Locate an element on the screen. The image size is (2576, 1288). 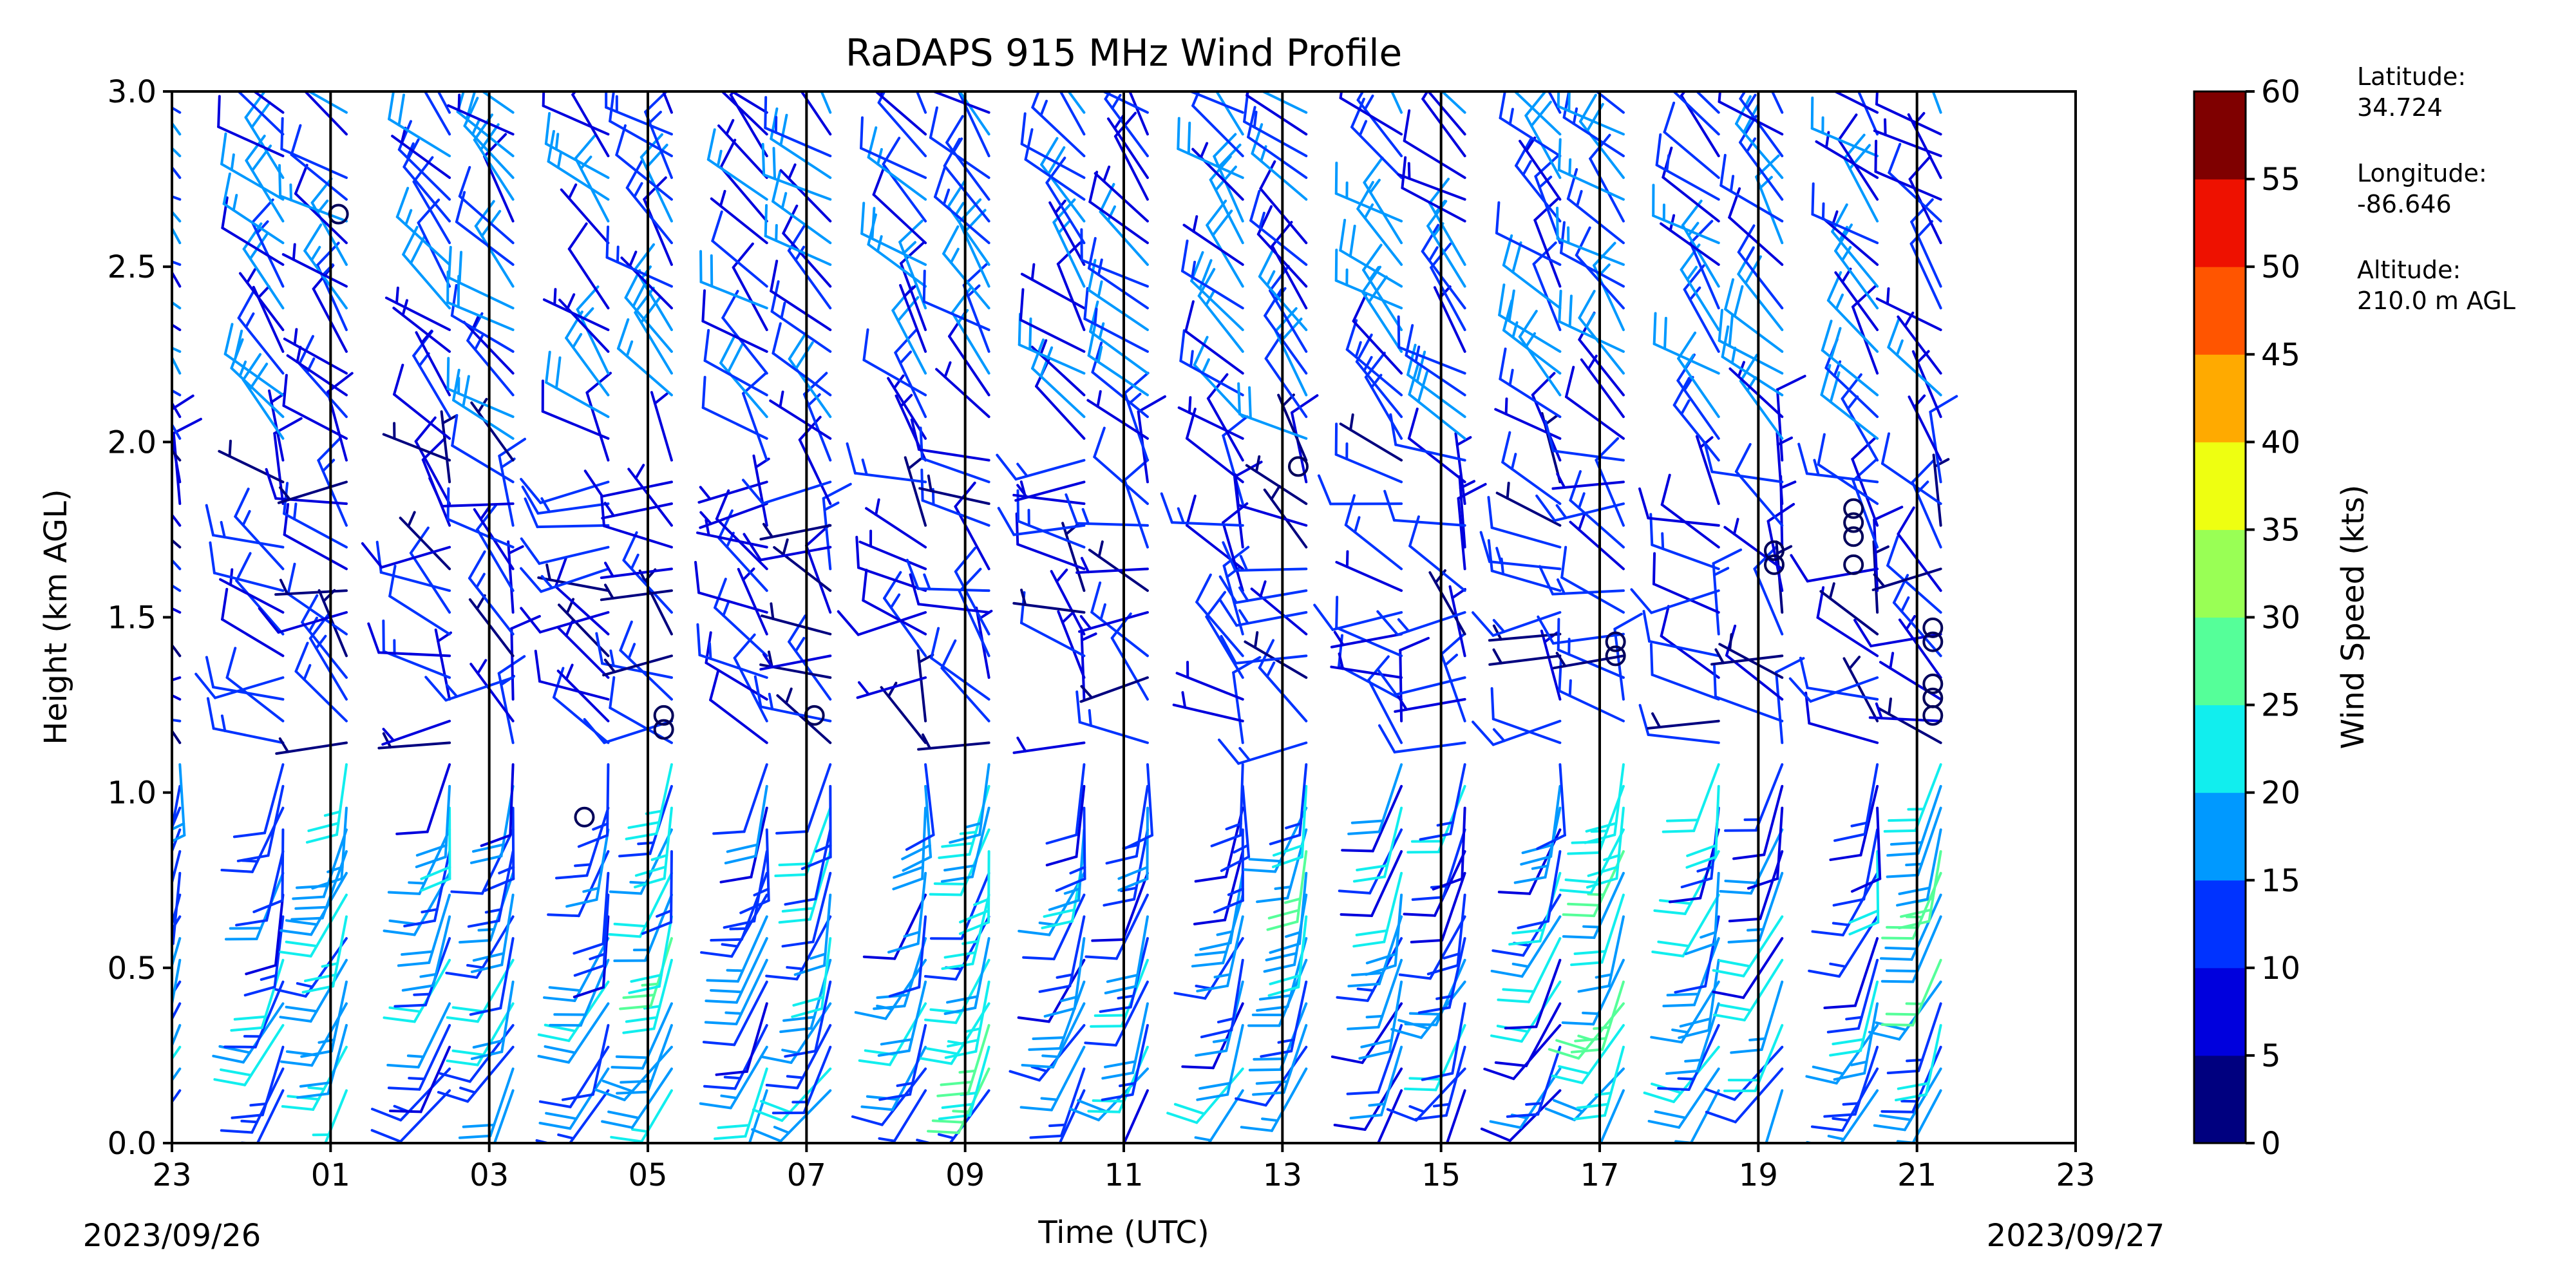
colorbar-tick-label: 0 is located at coordinates (2271, 1144).